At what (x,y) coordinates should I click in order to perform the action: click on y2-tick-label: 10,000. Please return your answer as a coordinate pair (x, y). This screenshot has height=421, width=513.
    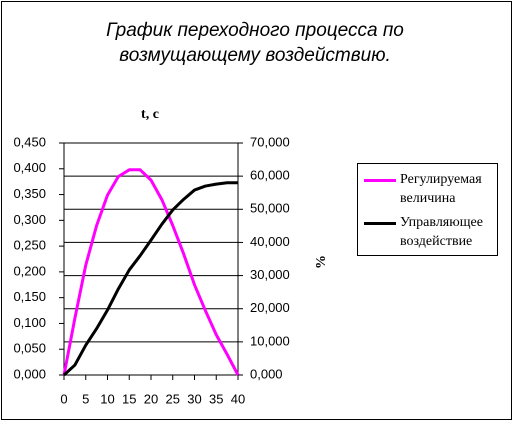
    Looking at the image, I should click on (270, 340).